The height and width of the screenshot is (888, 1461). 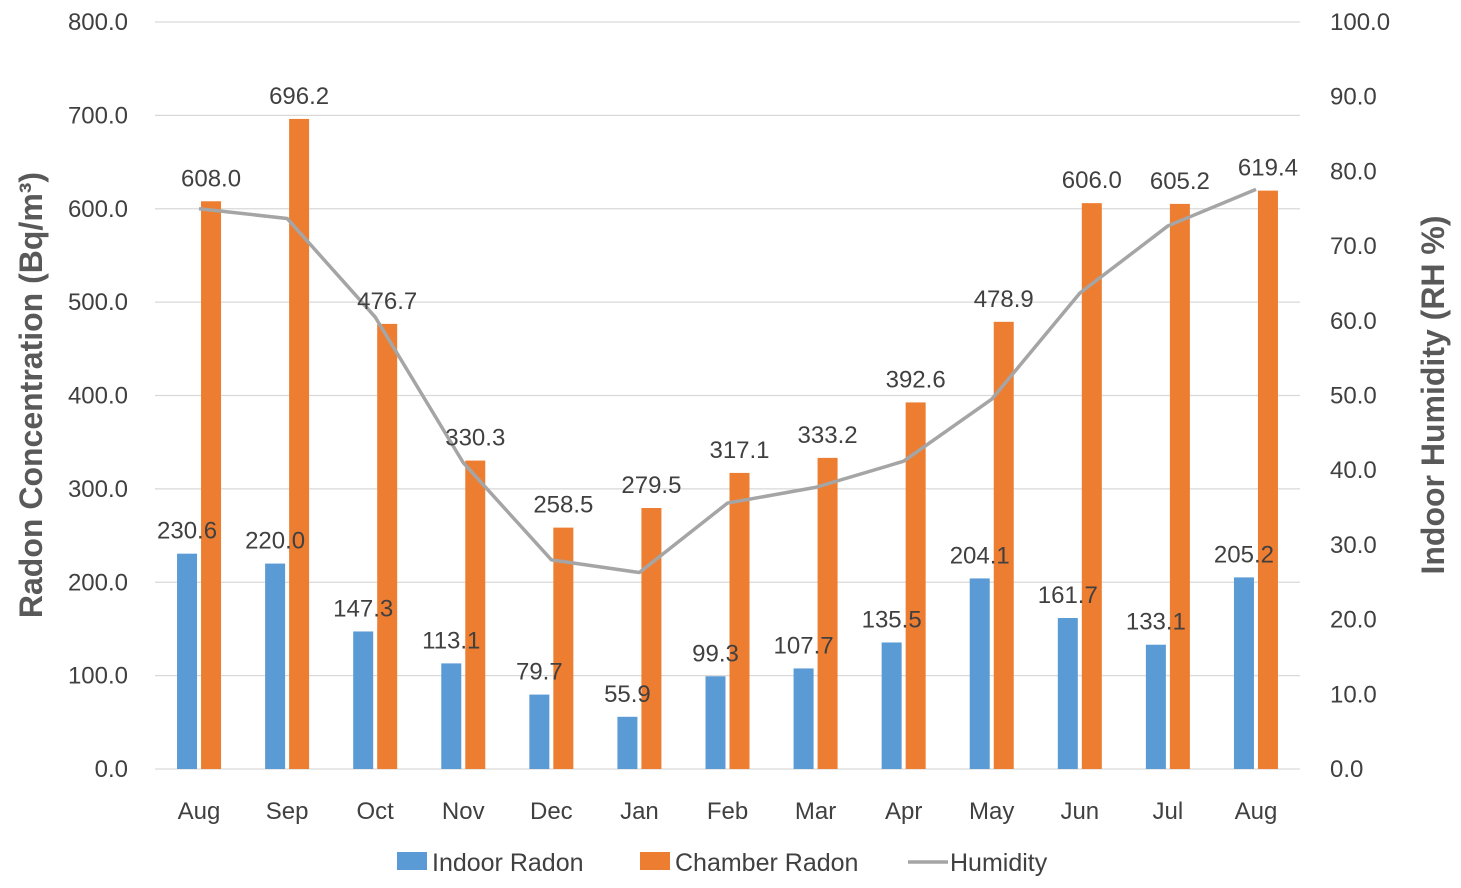 What do you see at coordinates (1353, 396) in the screenshot?
I see `right-tick-label: 50.0` at bounding box center [1353, 396].